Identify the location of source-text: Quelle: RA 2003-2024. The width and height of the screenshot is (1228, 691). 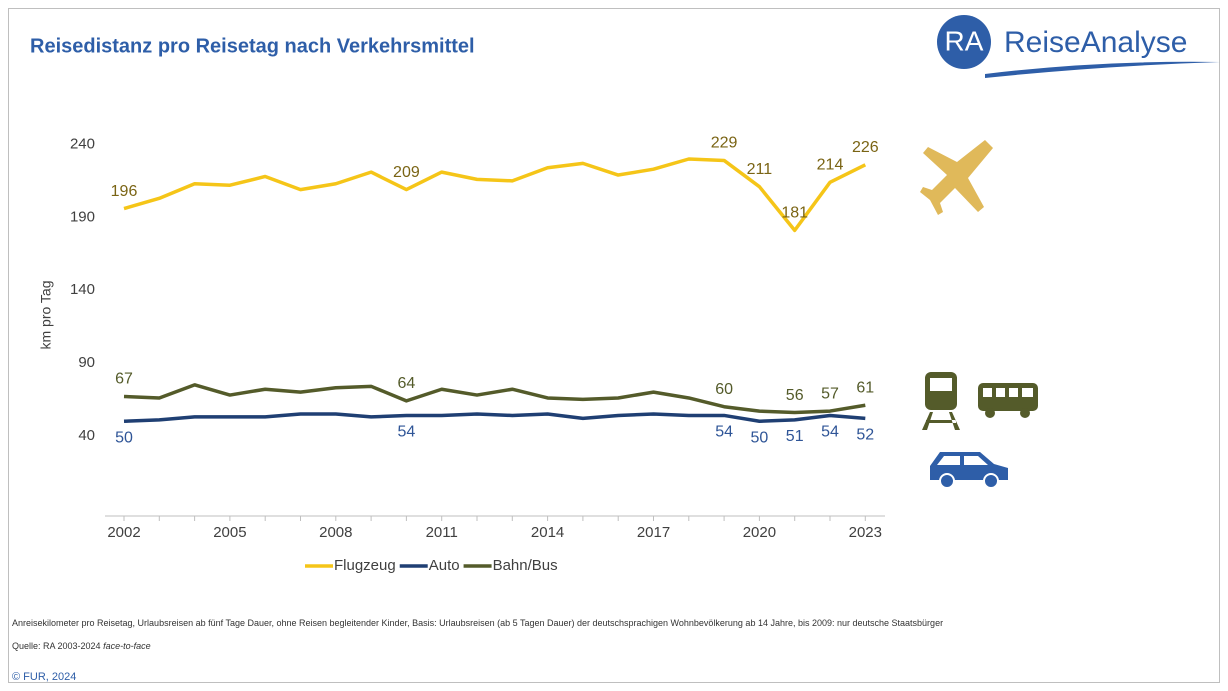
(58, 646).